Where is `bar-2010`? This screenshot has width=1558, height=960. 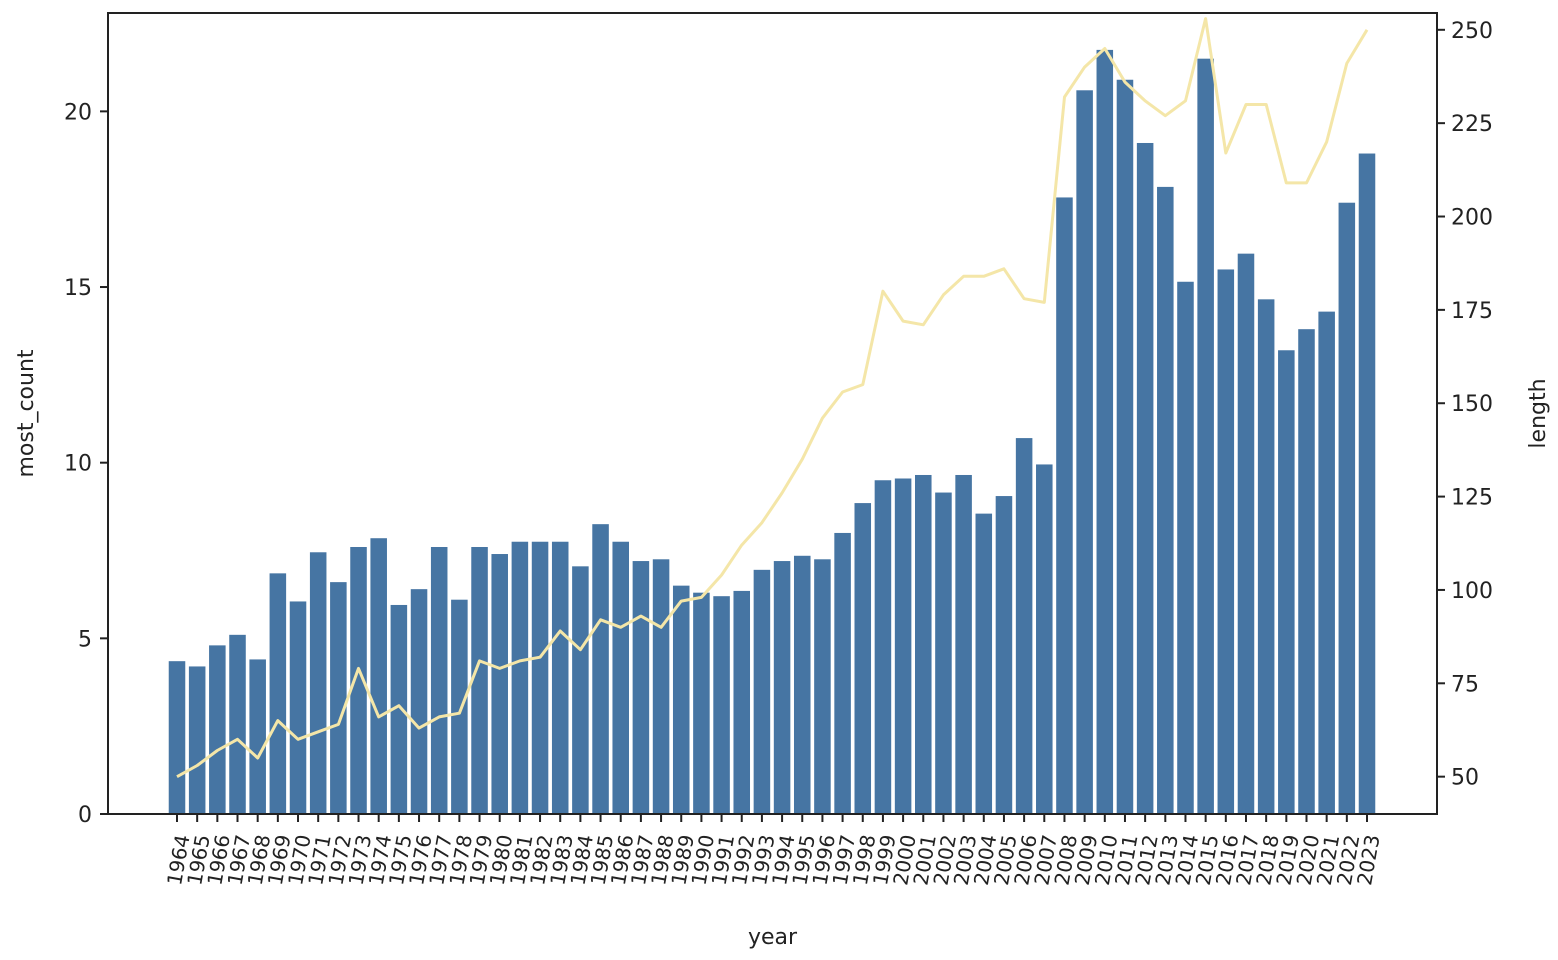
bar-2010 is located at coordinates (1105, 431).